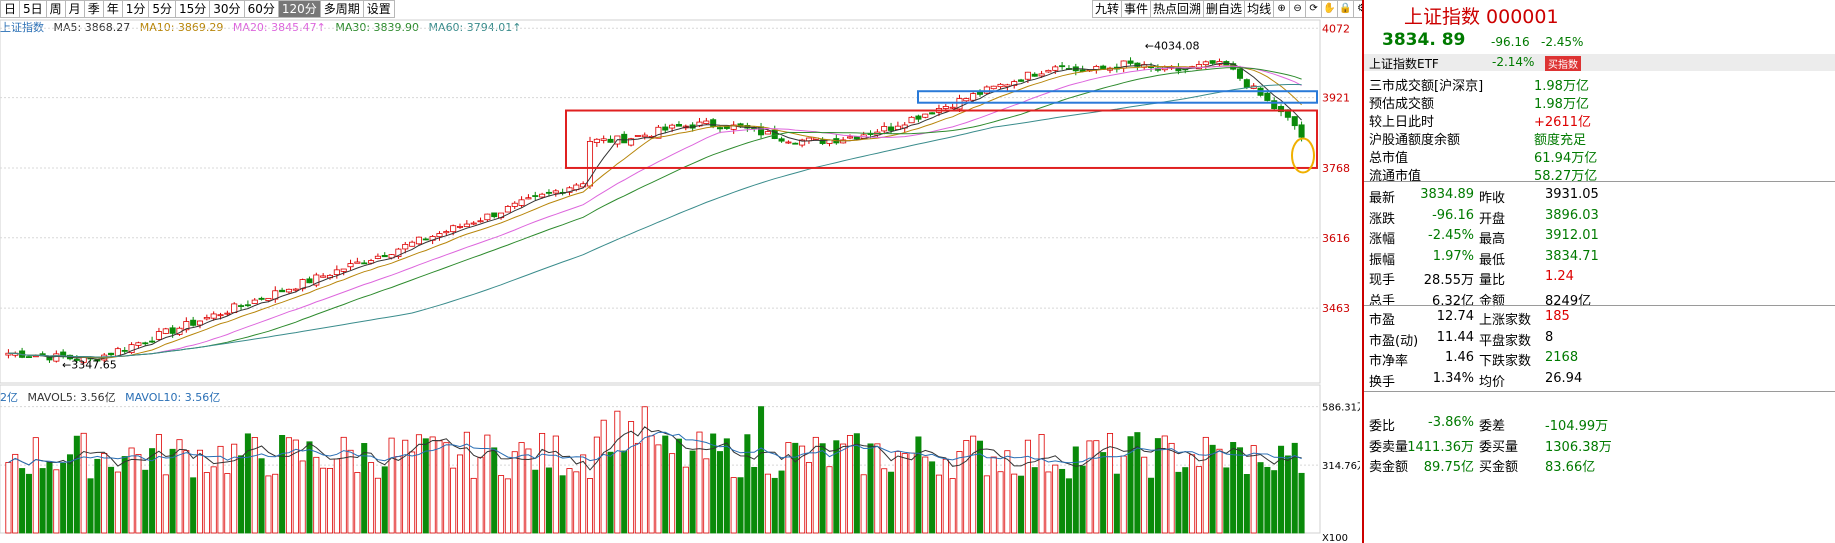 This screenshot has height=543, width=1835. What do you see at coordinates (941, 139) in the screenshot?
I see `red-range-box` at bounding box center [941, 139].